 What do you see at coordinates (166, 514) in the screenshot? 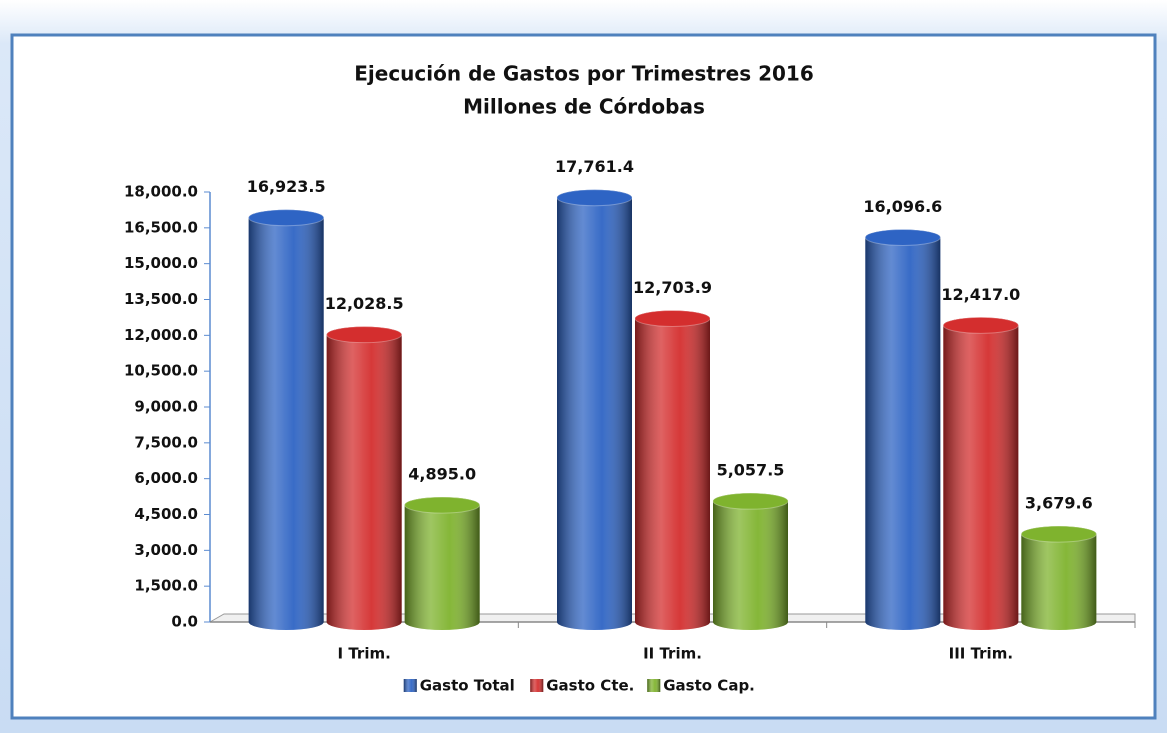
I see `y-tick-label: 4,500.0` at bounding box center [166, 514].